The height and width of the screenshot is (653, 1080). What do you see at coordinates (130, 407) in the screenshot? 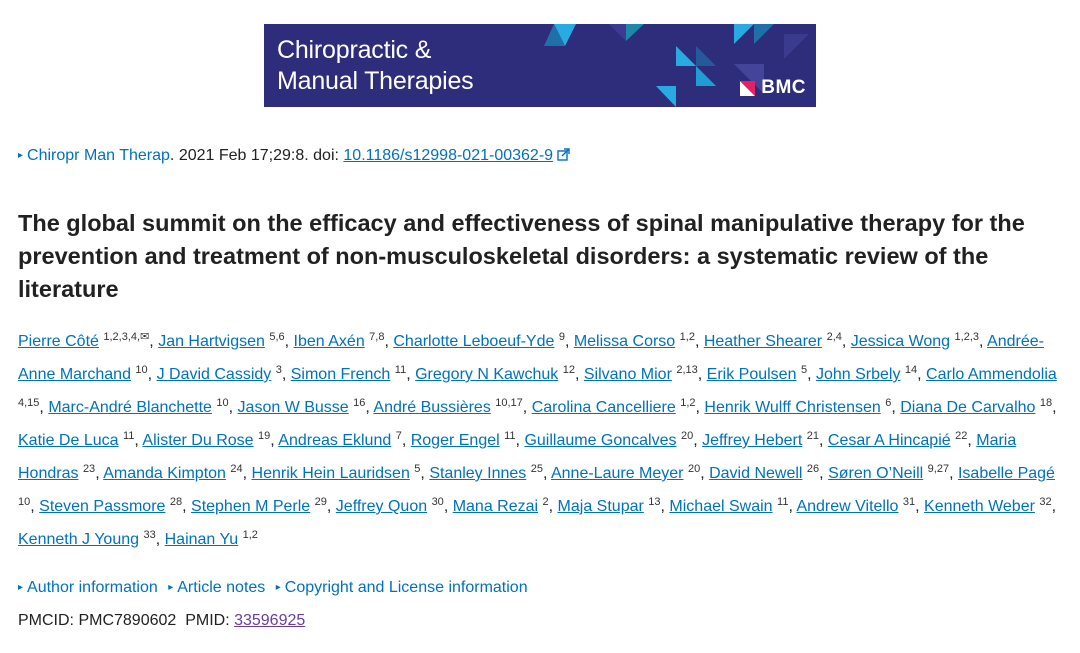
I see `author-link: Marc-André Blanchette` at bounding box center [130, 407].